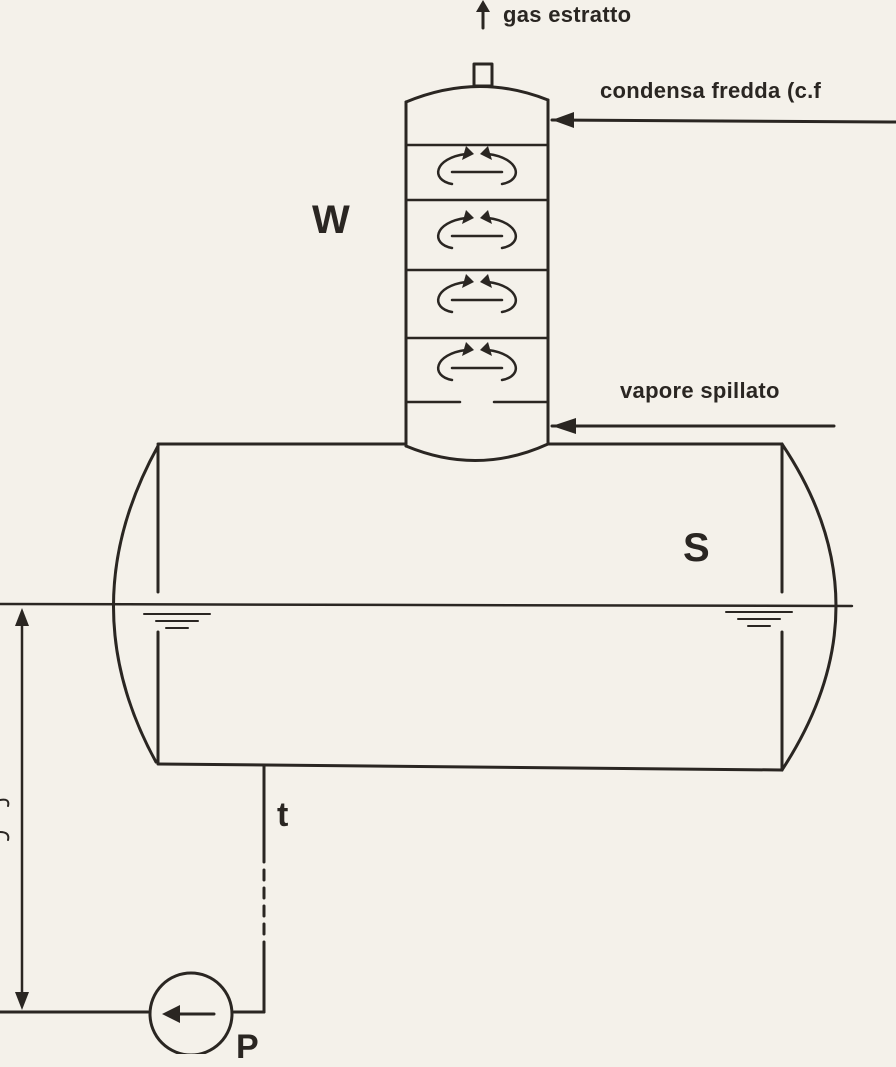 This screenshot has height=1067, width=896. I want to click on cold-condensate-inlet, so click(723, 120).